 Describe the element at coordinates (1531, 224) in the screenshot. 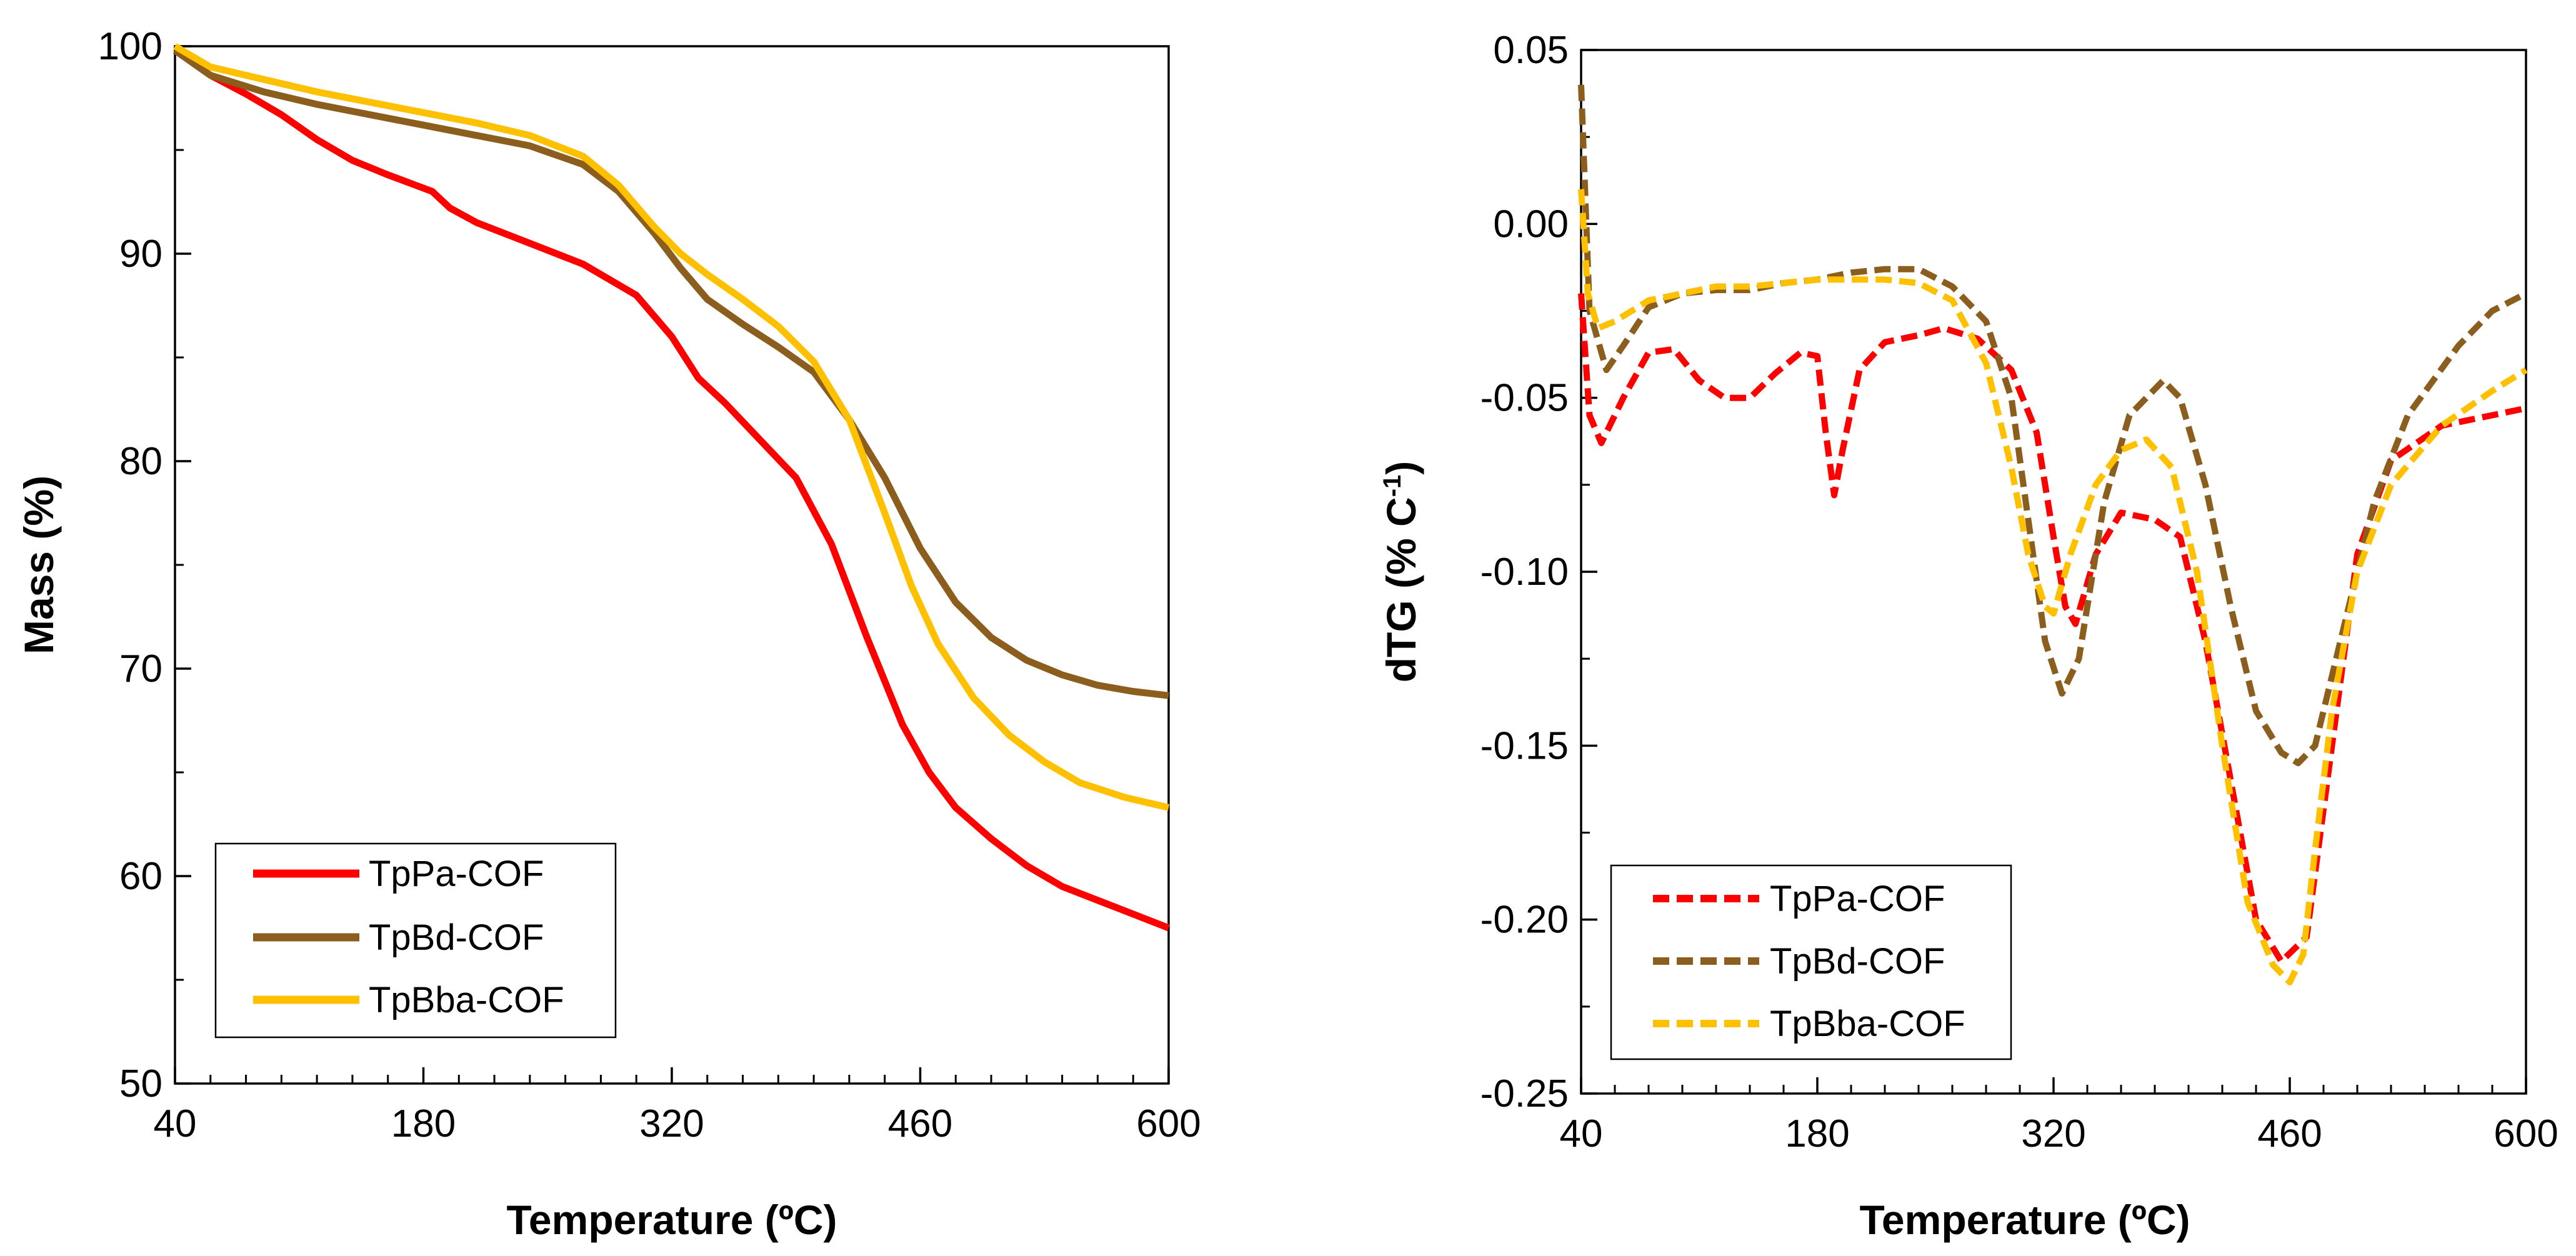

I see `dtg-y-tick-label: 0.00` at that location.